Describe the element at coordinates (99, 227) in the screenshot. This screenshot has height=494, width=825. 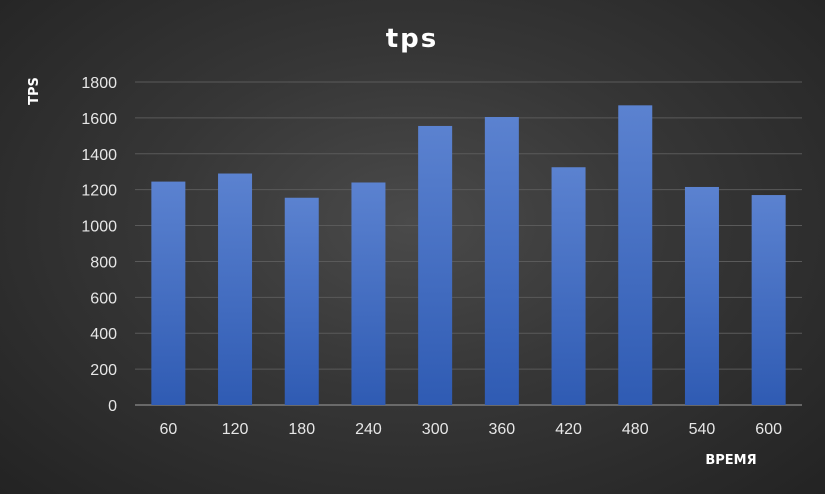
I see `y-tick-label: 1000` at that location.